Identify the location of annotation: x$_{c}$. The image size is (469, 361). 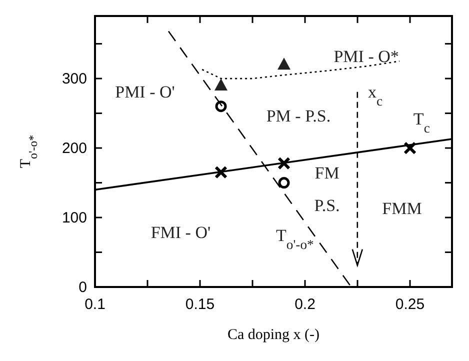
(375, 95).